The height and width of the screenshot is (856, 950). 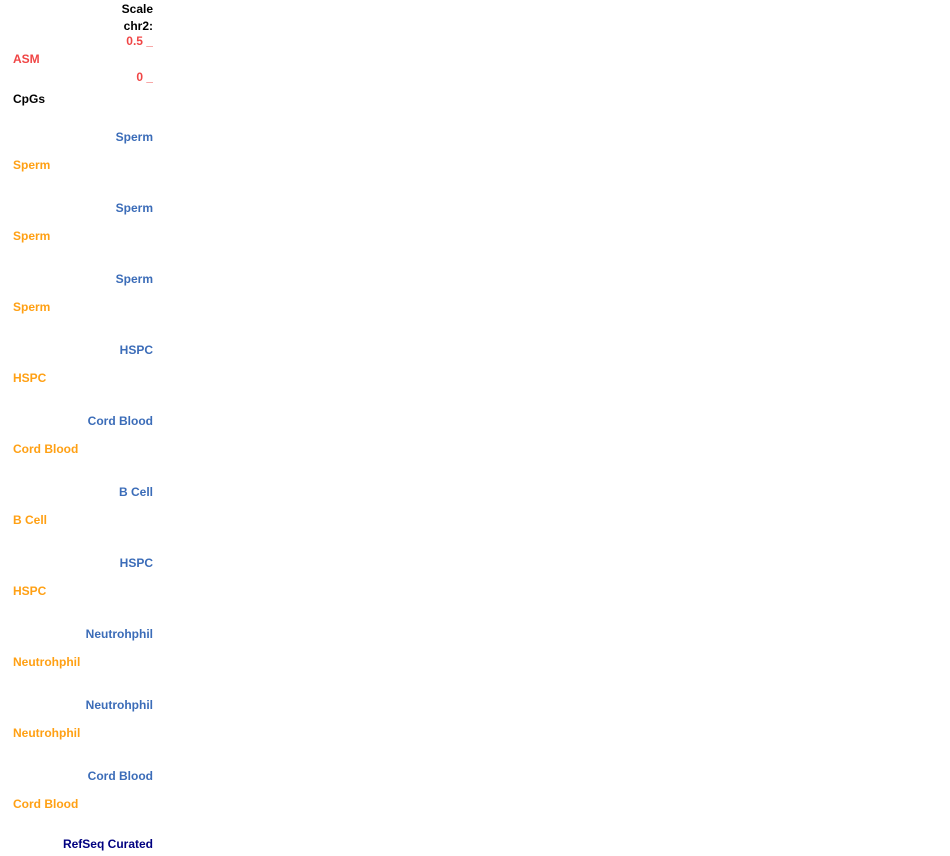 What do you see at coordinates (144, 77) in the screenshot?
I see `asm-axis-min-label: 0 _` at bounding box center [144, 77].